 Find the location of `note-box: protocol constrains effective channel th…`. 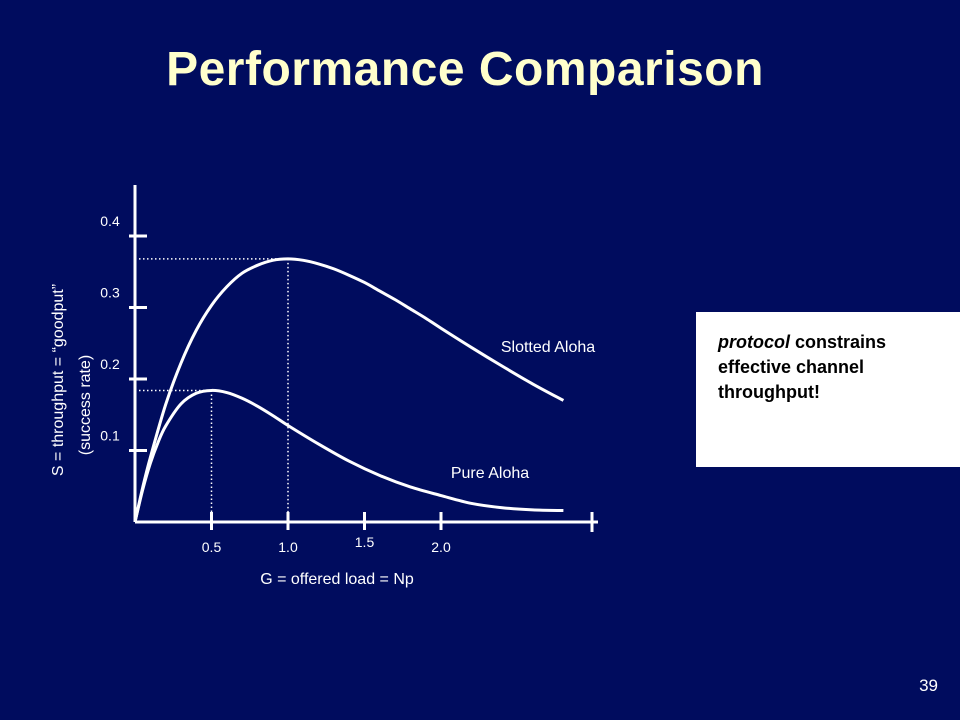

note-box: protocol constrains effective channel th… is located at coordinates (828, 389).